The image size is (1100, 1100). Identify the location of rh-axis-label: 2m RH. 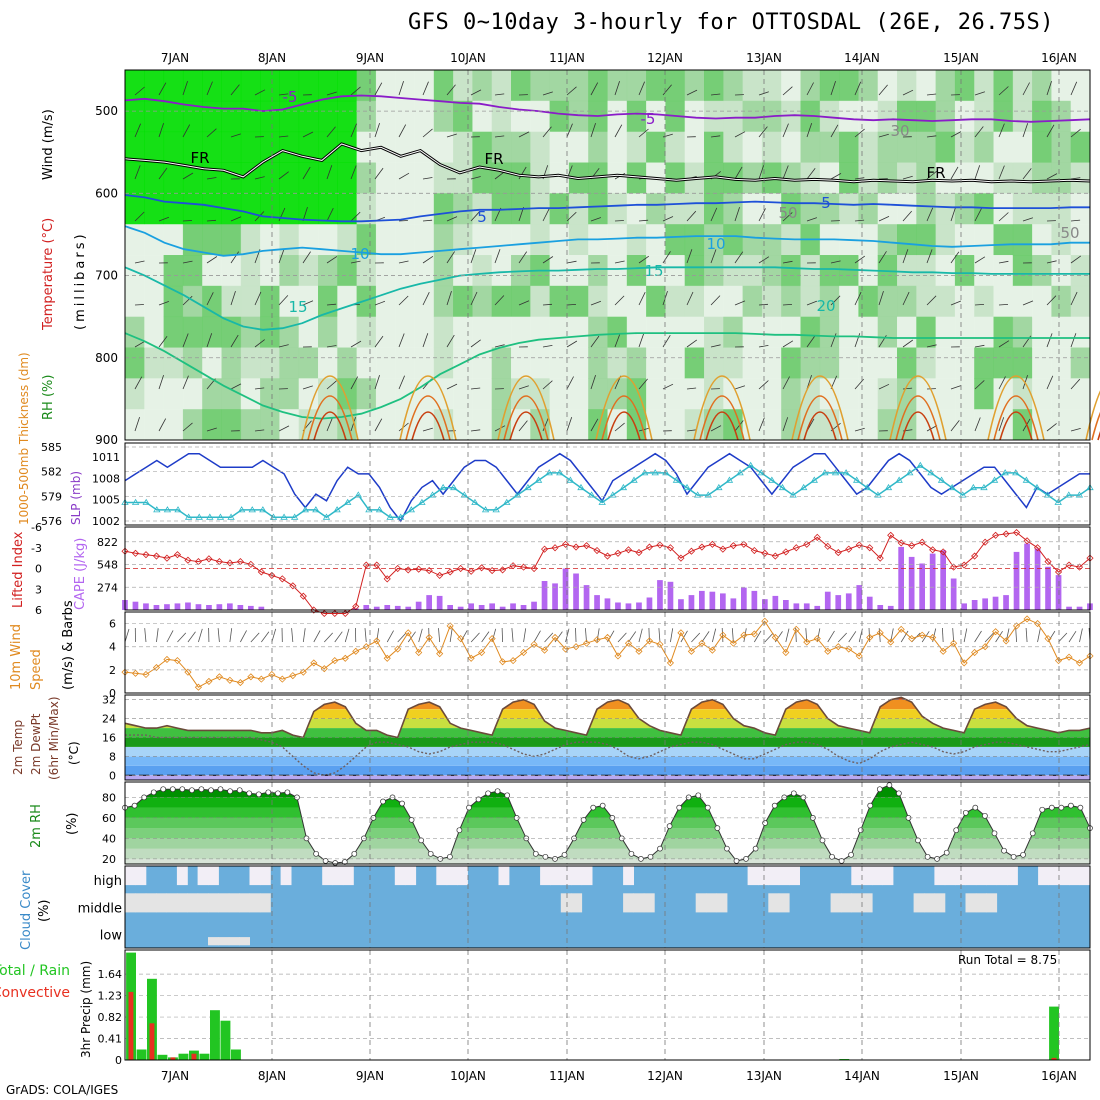
(36, 826).